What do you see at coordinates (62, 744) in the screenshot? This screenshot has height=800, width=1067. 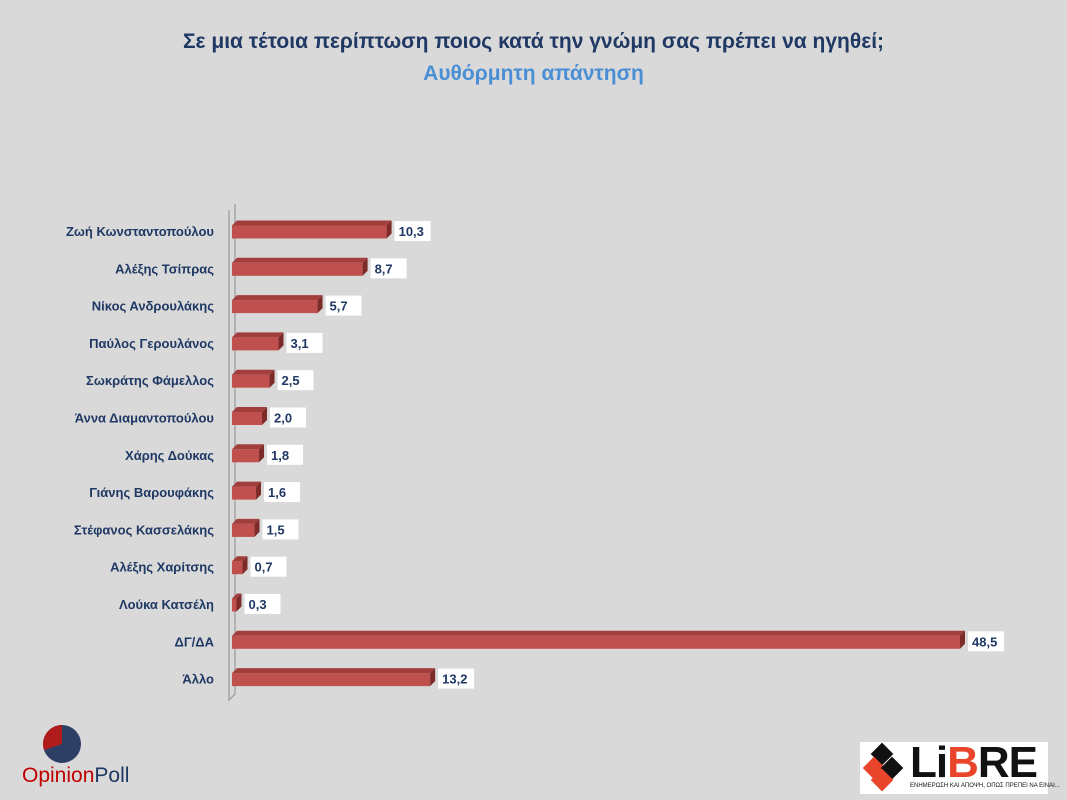 I see `opinionpoll-logo-icon` at bounding box center [62, 744].